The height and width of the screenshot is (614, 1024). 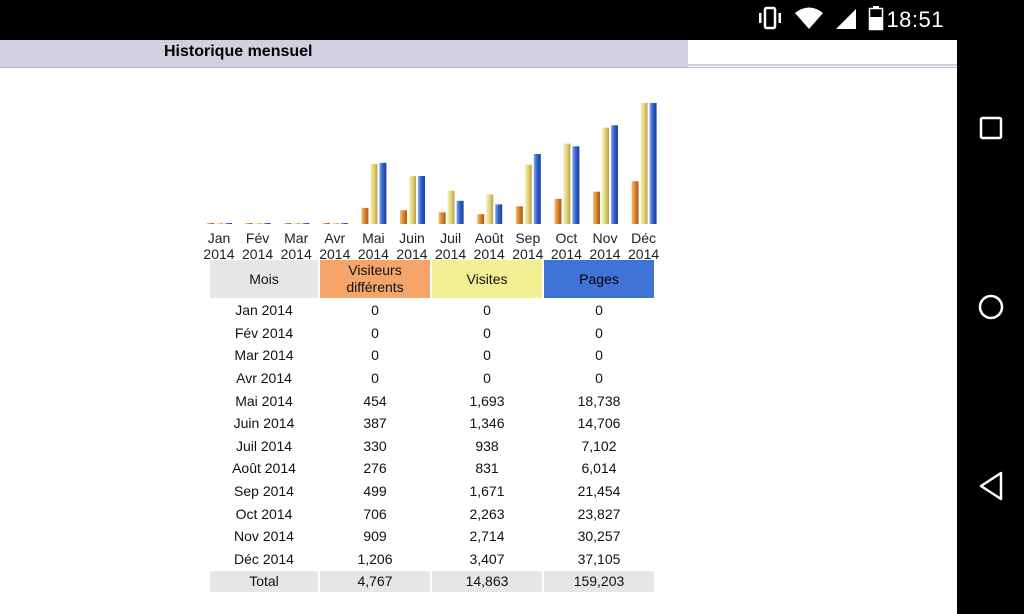 I want to click on cell-pages: 37,105, so click(x=599, y=558).